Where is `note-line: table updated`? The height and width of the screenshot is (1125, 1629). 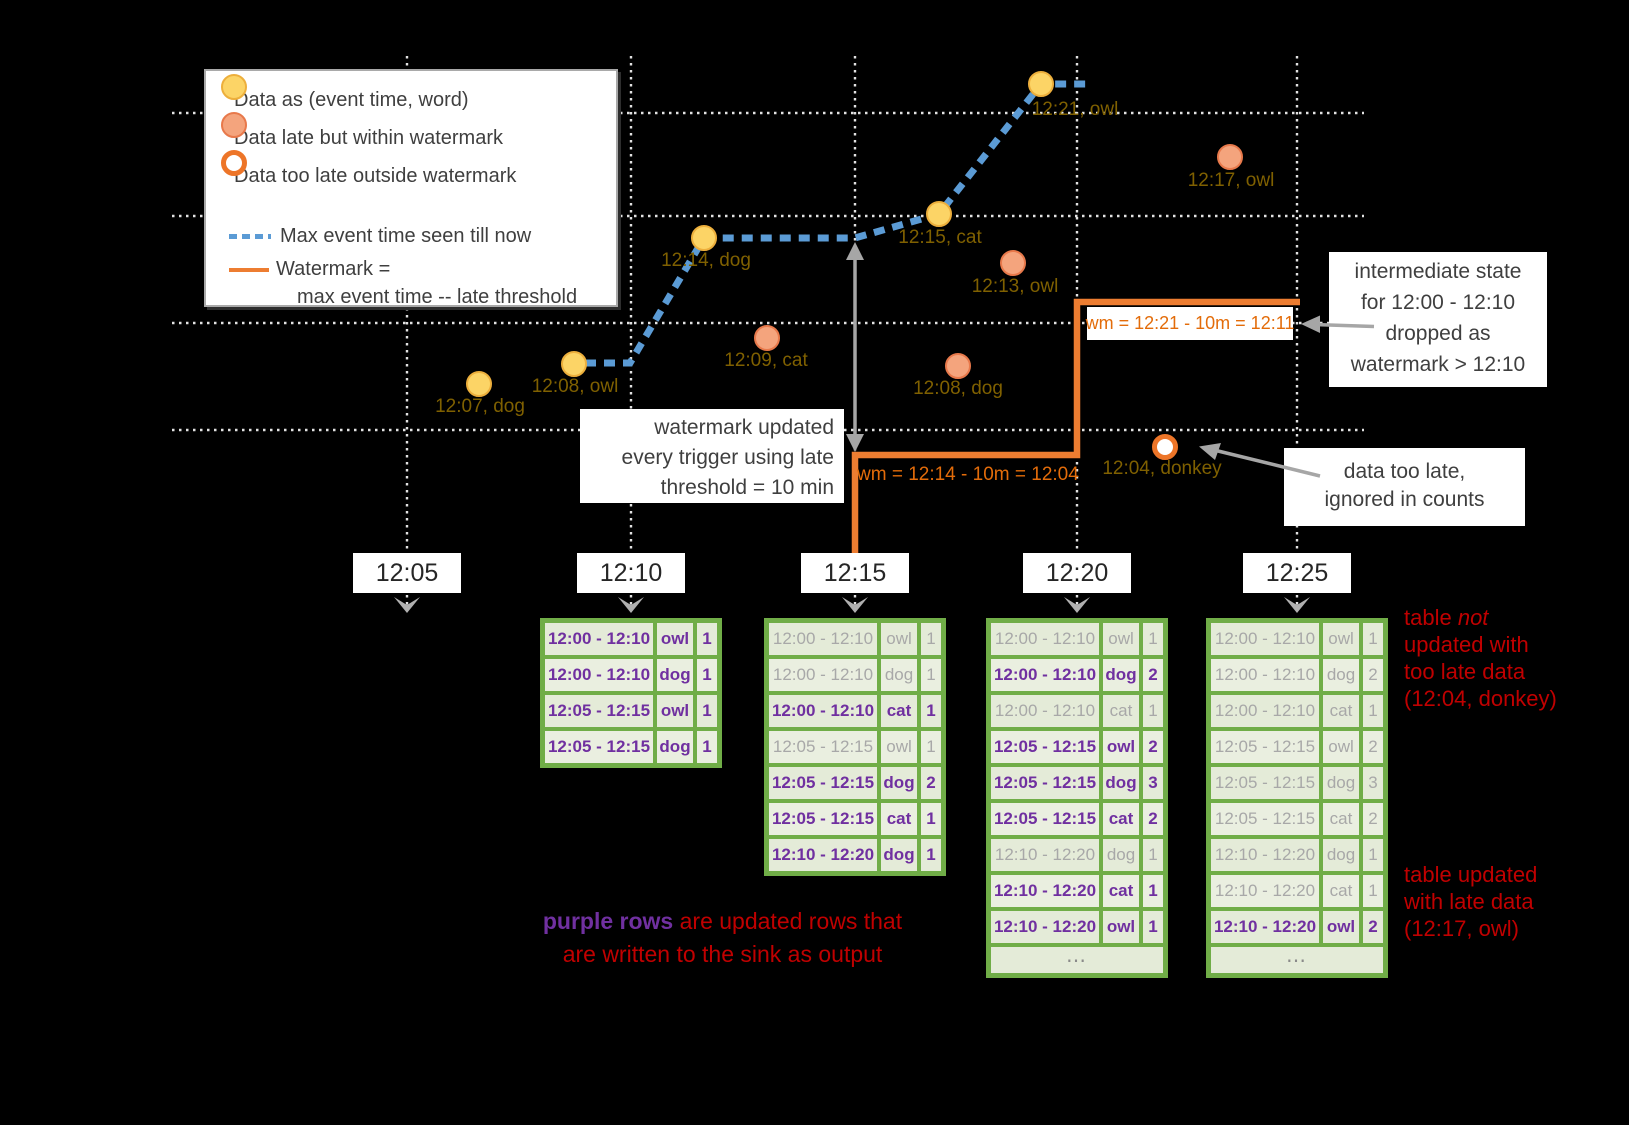
note-line: table updated is located at coordinates (1471, 874).